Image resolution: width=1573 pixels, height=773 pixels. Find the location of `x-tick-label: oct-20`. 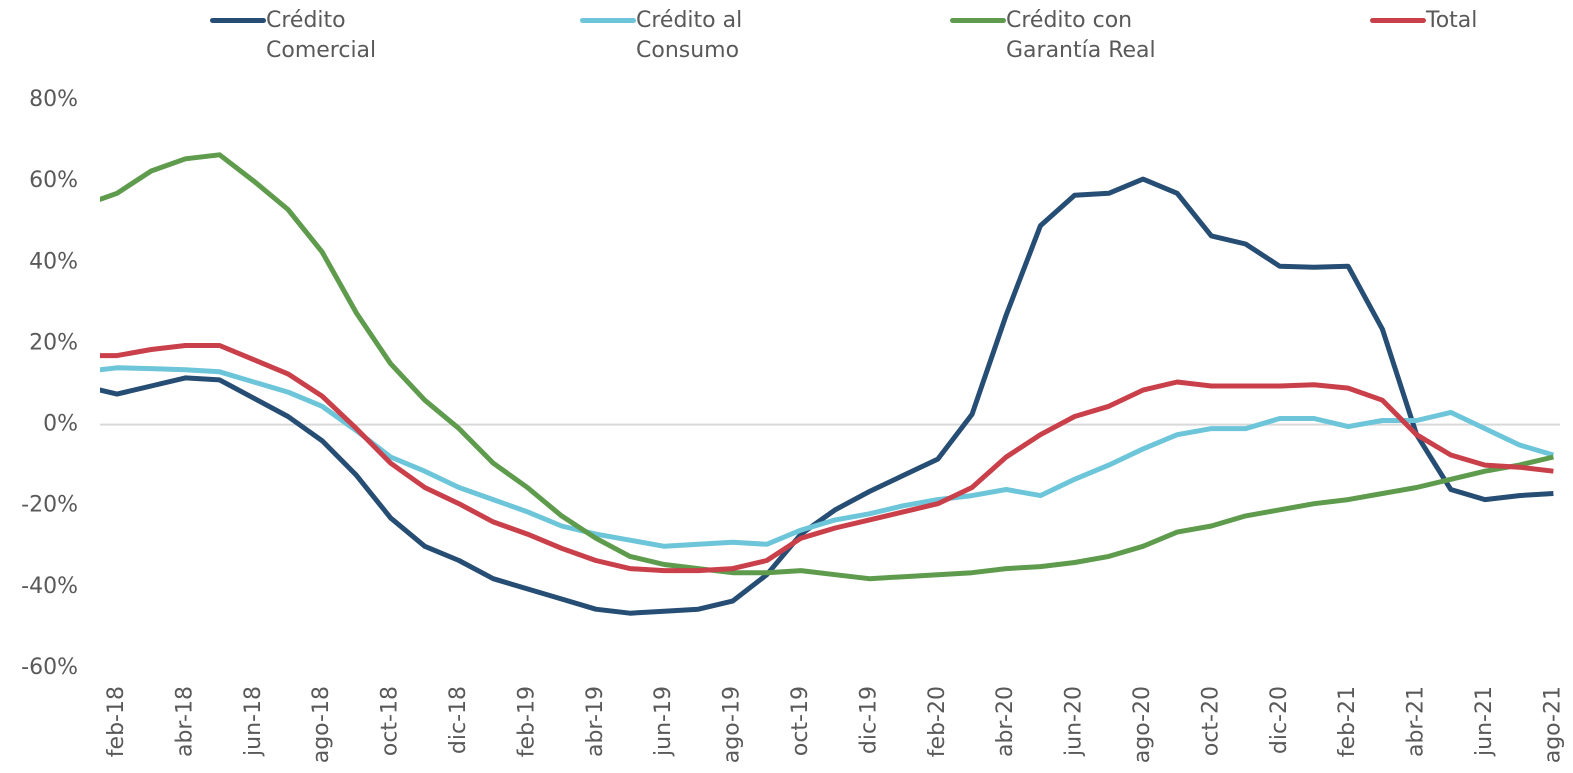

x-tick-label: oct-20 is located at coordinates (1210, 721).